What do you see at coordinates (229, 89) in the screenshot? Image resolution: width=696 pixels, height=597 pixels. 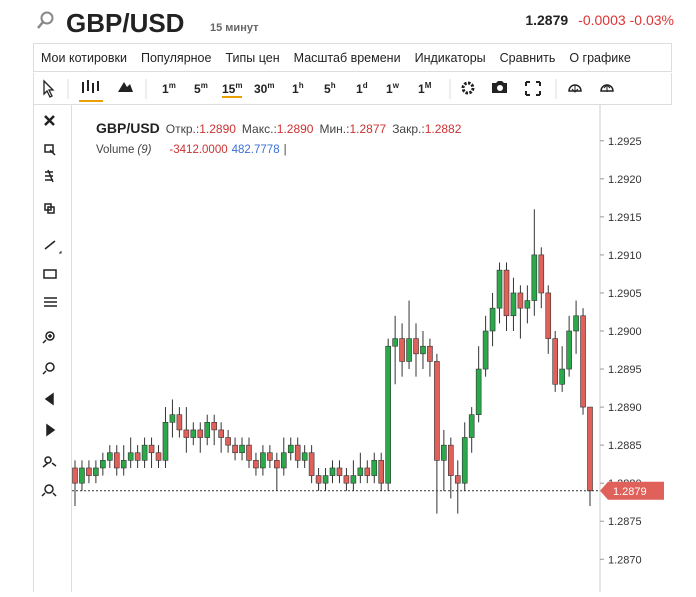 I see `timeframe-num: 15` at bounding box center [229, 89].